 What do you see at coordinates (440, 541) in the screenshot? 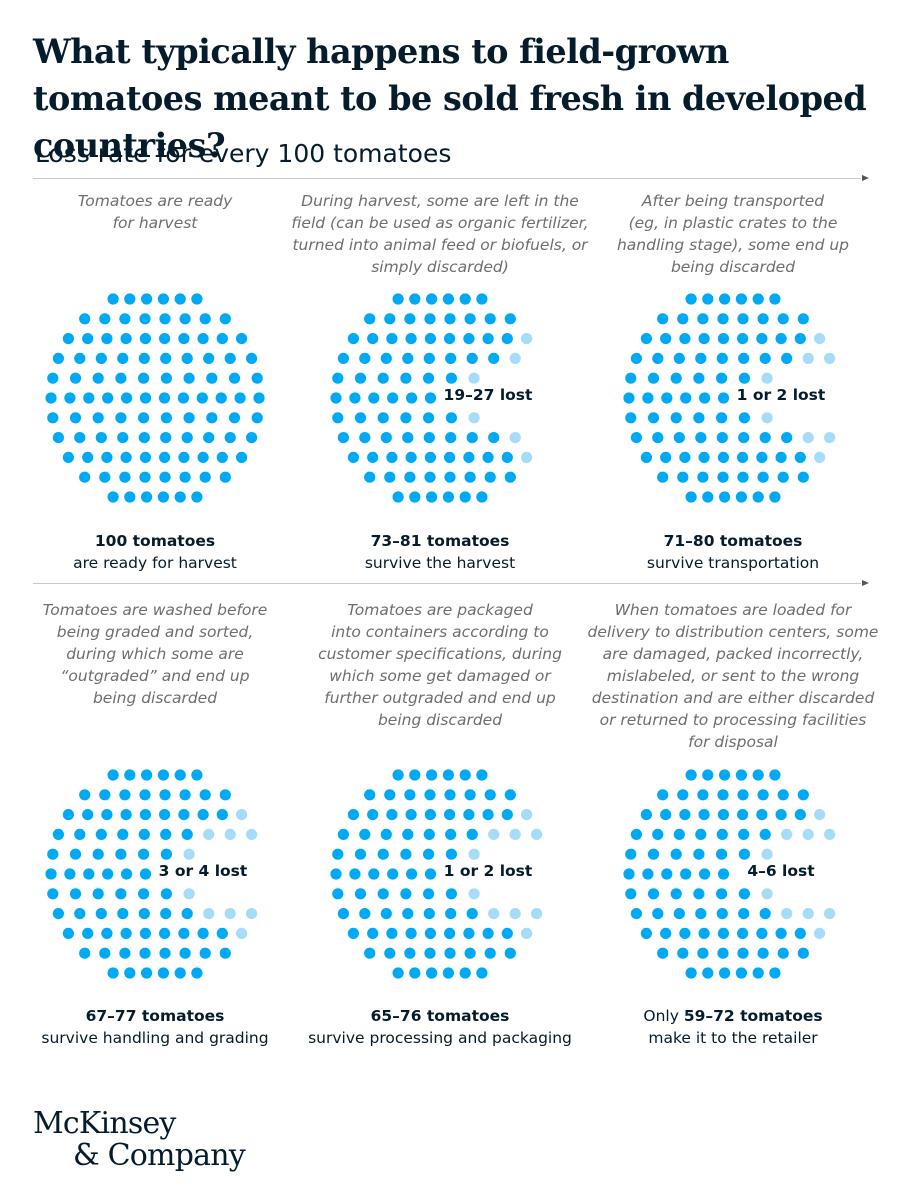
I see `stage-result-count: 73–81 tomatoes` at bounding box center [440, 541].